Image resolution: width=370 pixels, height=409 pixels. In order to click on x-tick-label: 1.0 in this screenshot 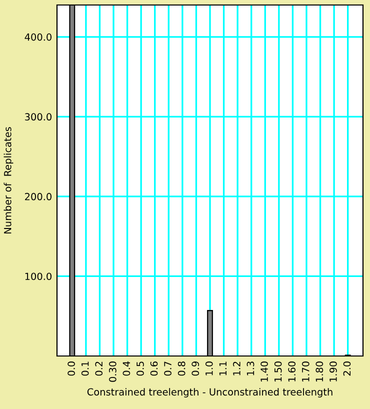, I will do `click(209, 369)`.